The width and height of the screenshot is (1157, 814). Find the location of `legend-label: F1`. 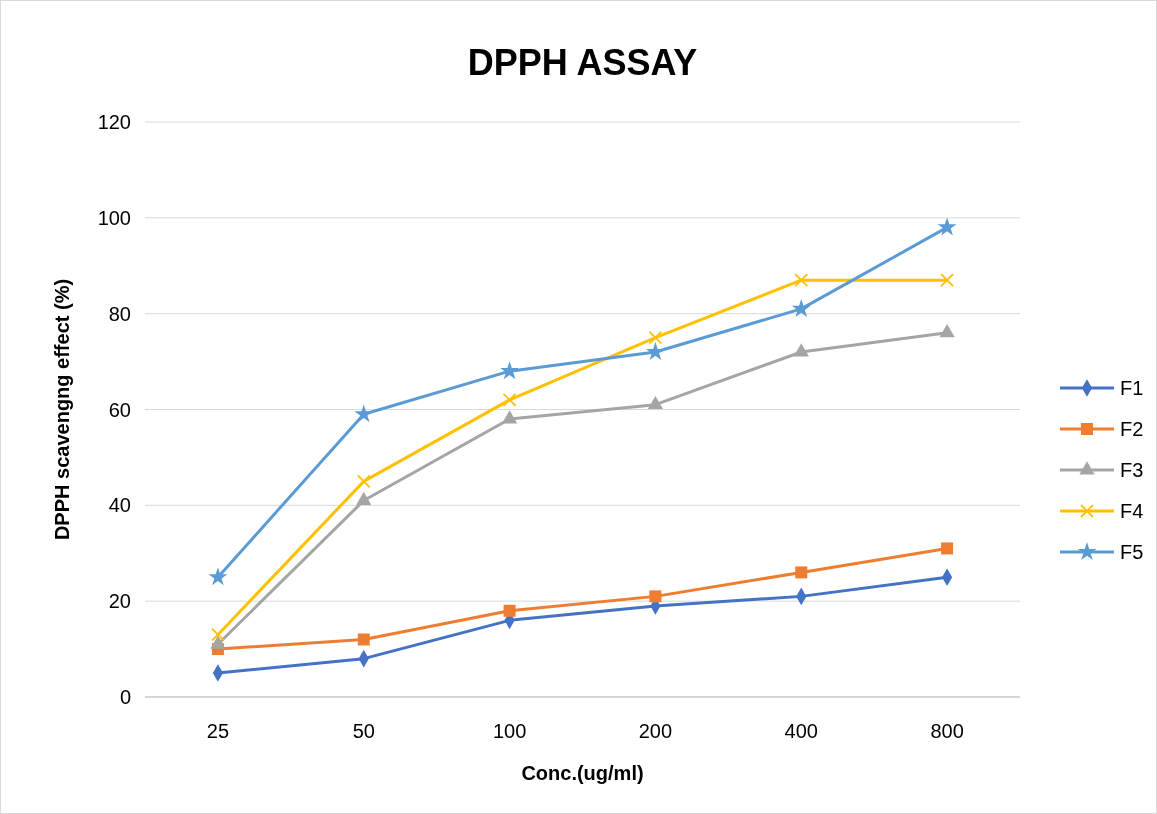

legend-label: F1 is located at coordinates (1132, 388).